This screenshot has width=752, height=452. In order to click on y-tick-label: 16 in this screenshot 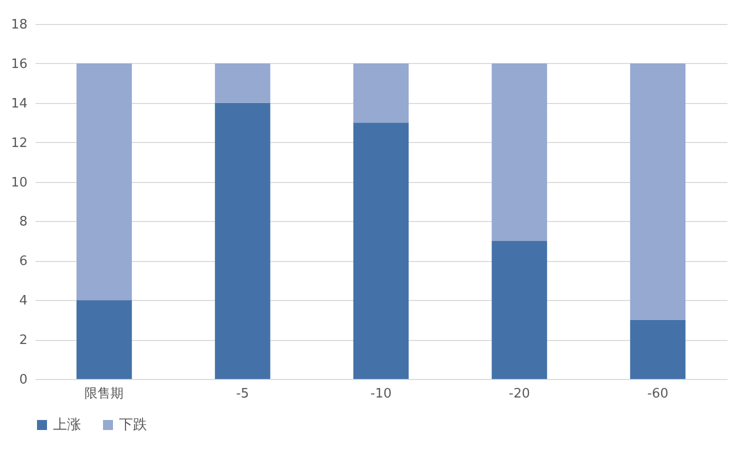, I will do `click(19, 64)`.